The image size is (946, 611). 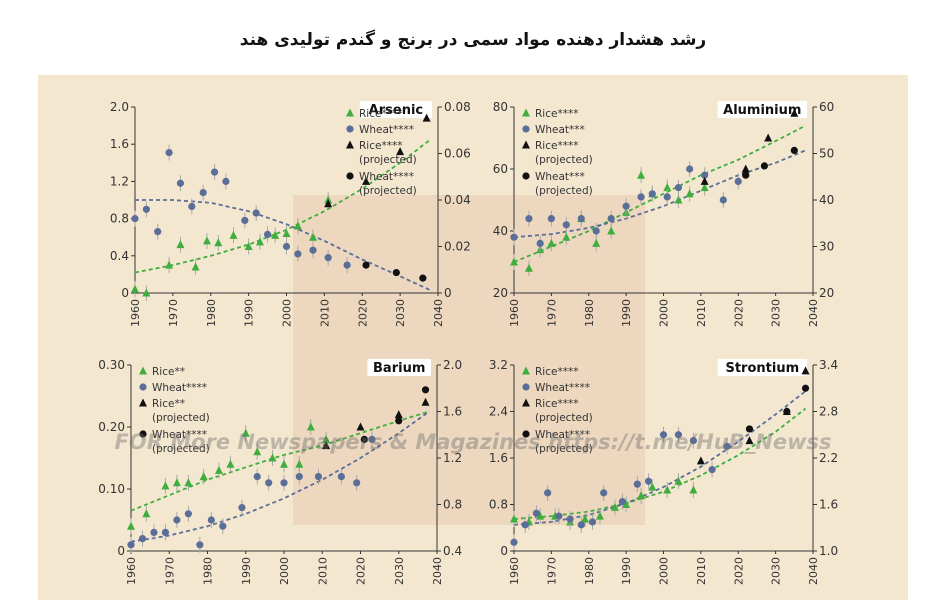 I want to click on right-tick-label: 0.08, so click(x=457, y=107).